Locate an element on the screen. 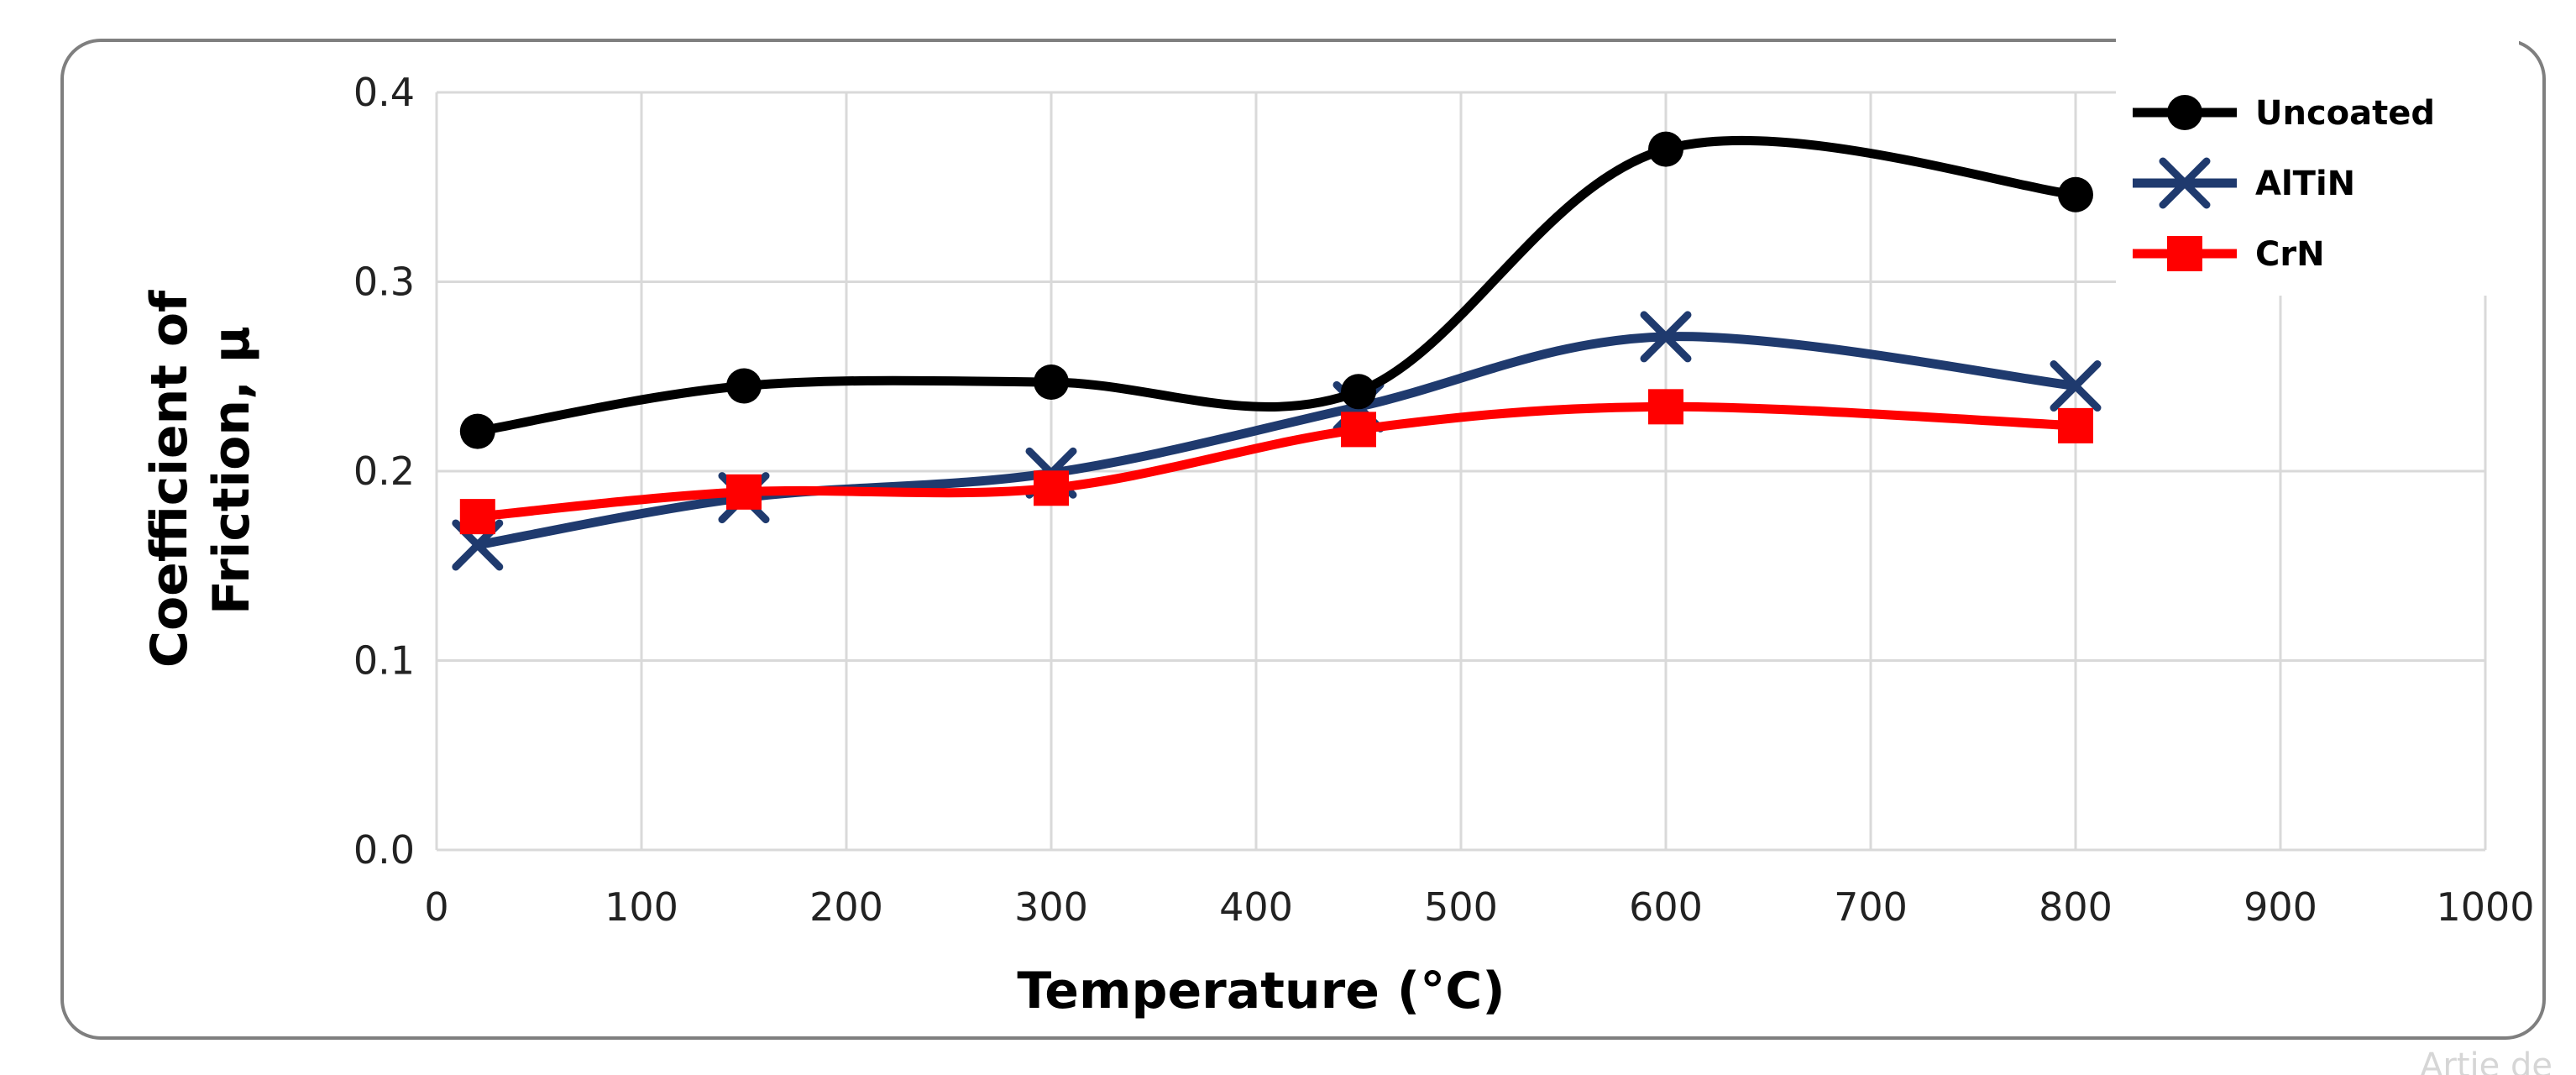 The image size is (2576, 1075). legend-marker-crn is located at coordinates (2184, 253).